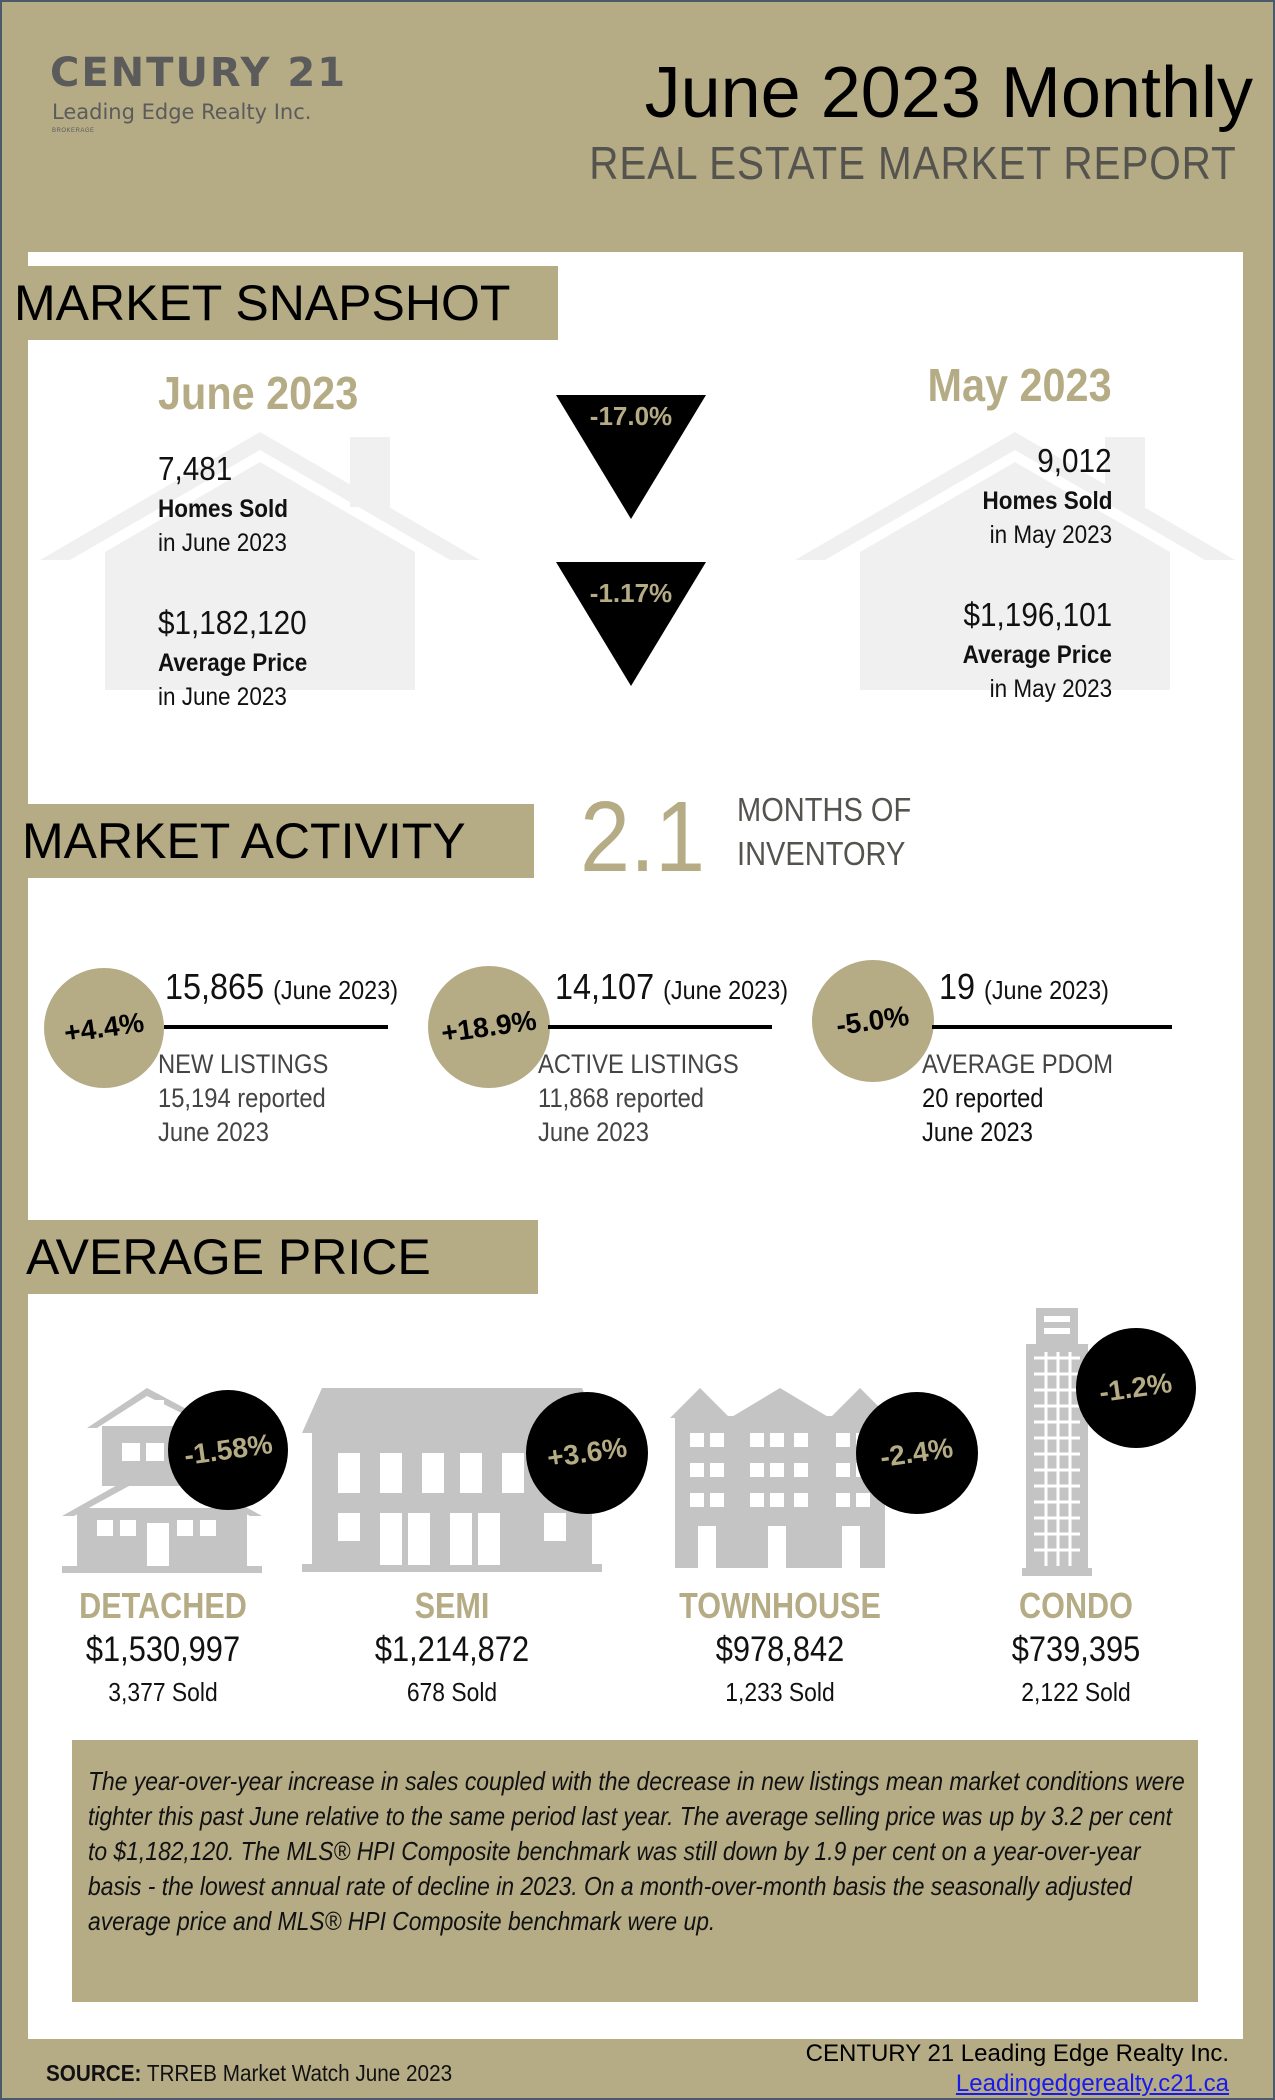  Describe the element at coordinates (643, 837) in the screenshot. I see `months-of-inventory-value: 2.1` at that location.